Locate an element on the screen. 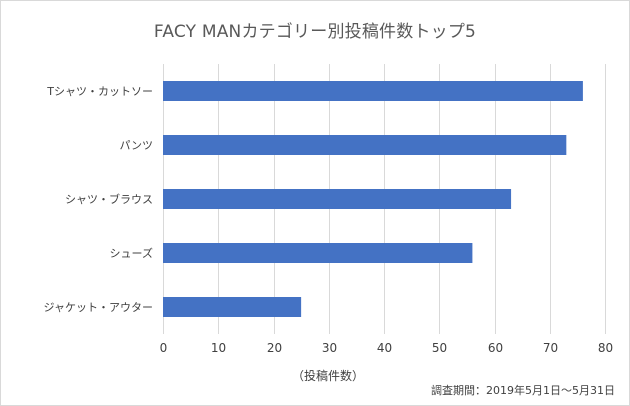 The width and height of the screenshot is (630, 406). x-tick-labels: 0 10 20 30 40 50 60 70 80 is located at coordinates (386, 348).